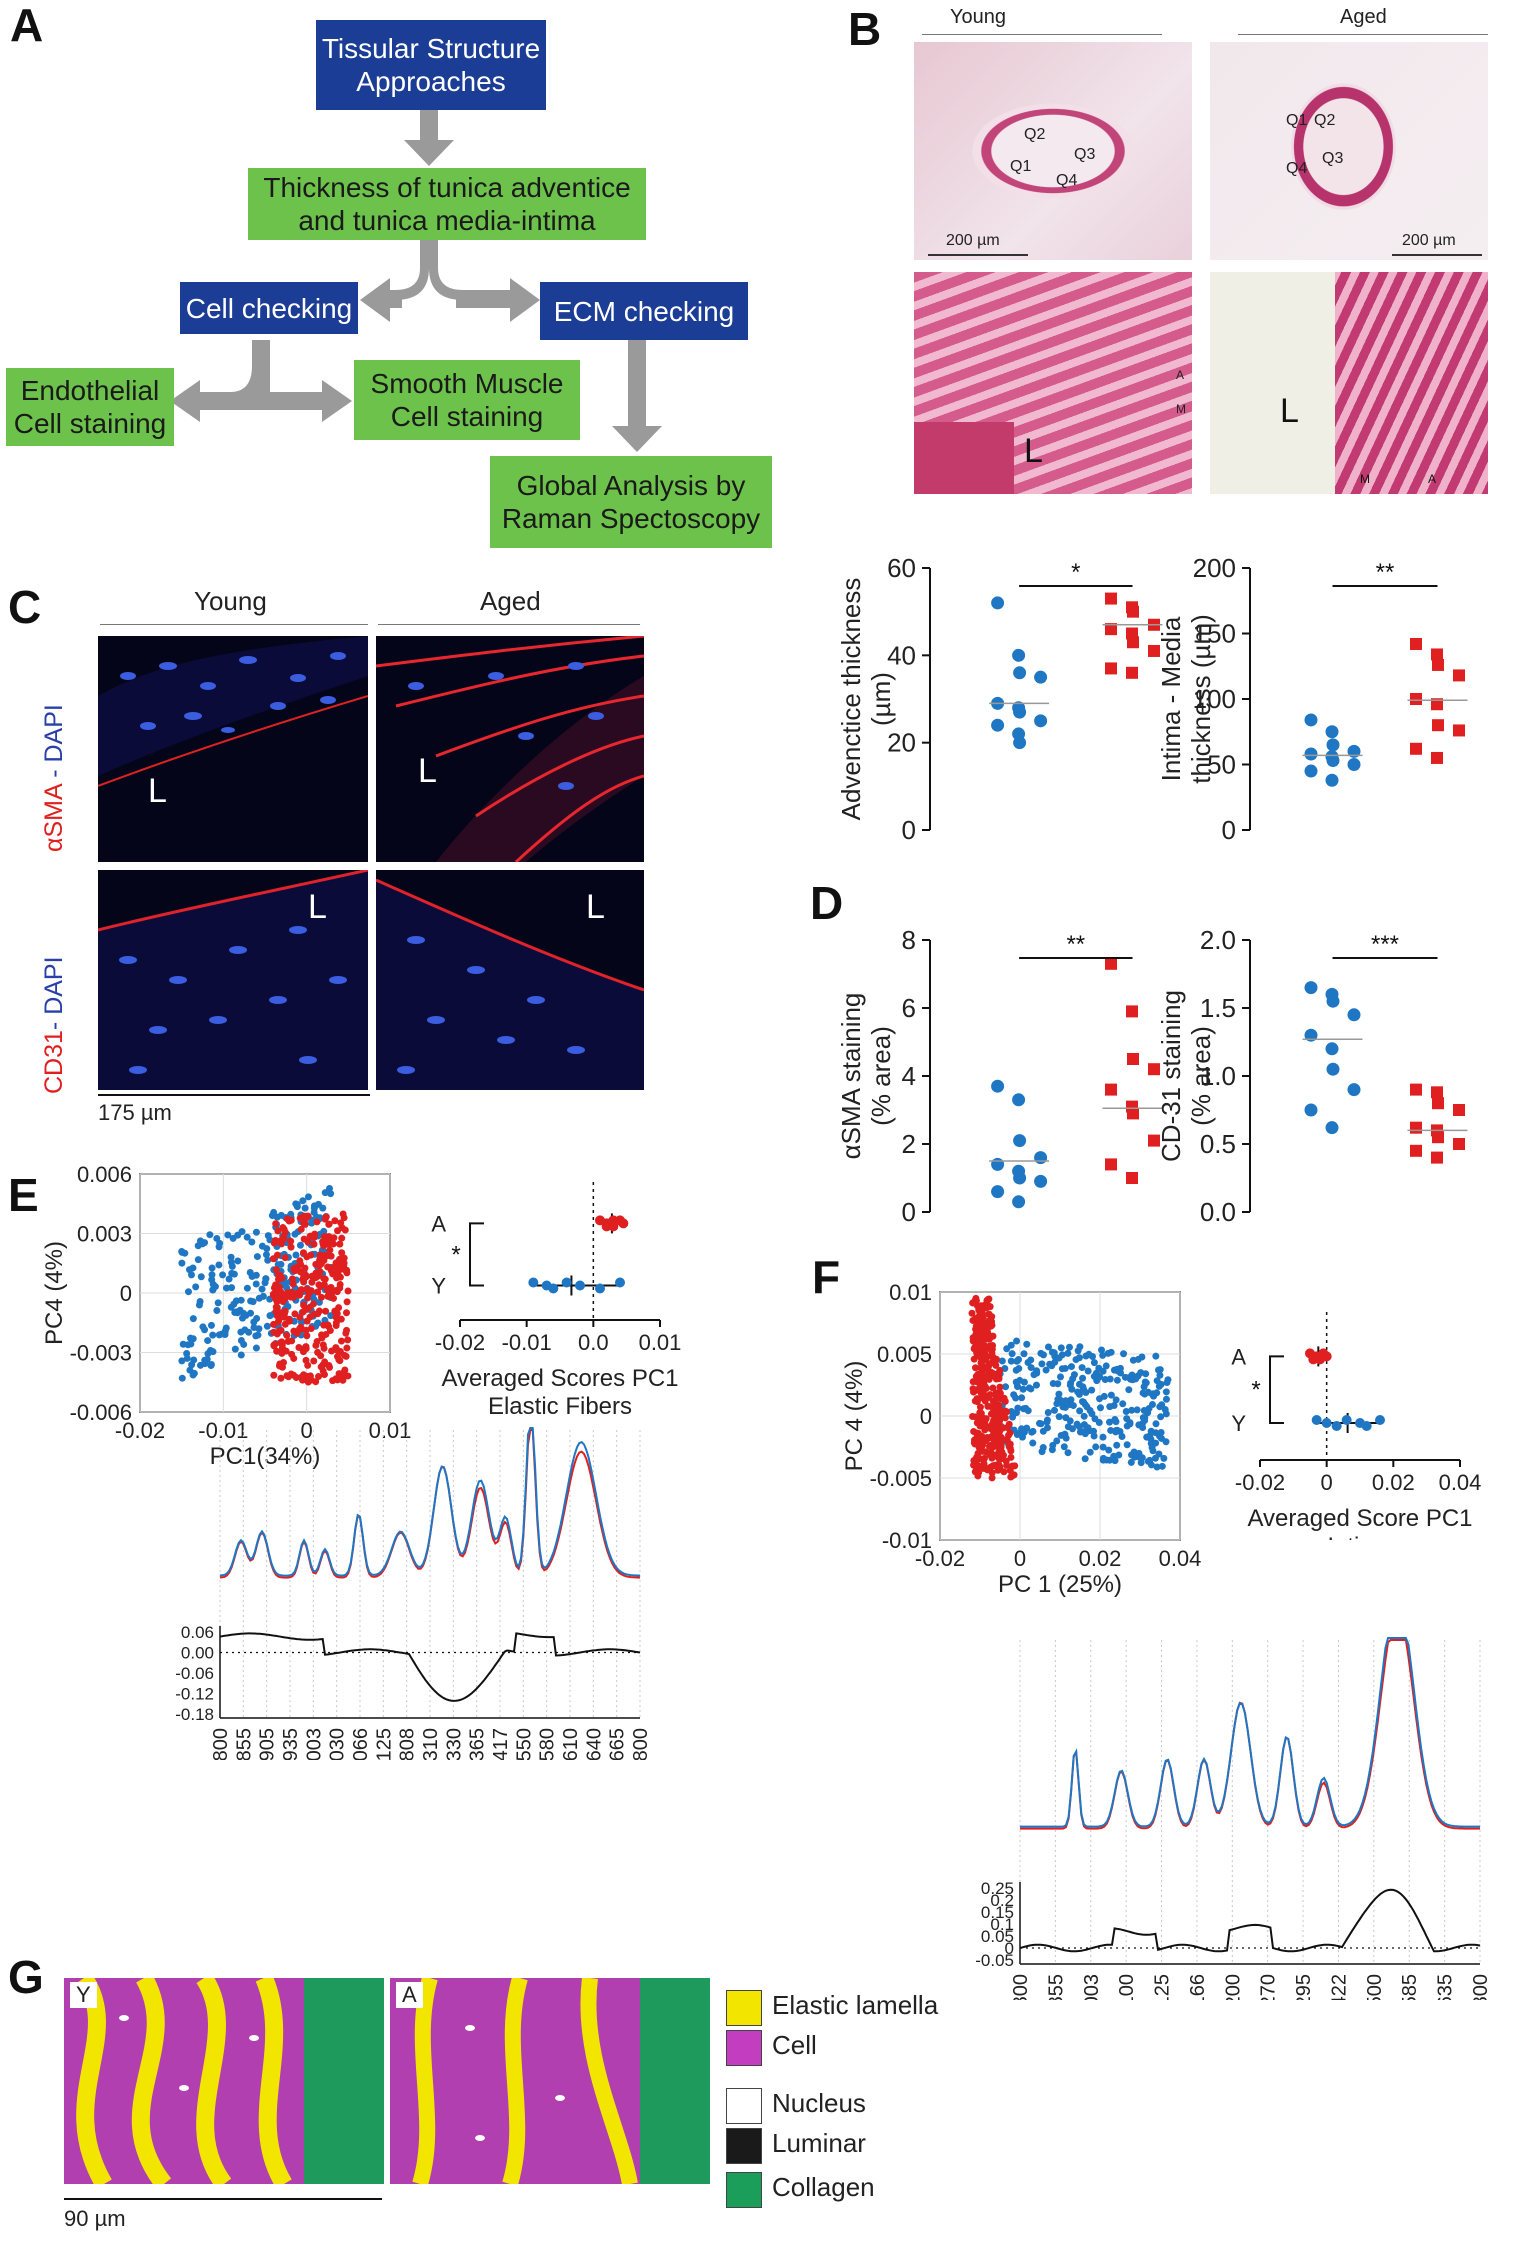  Describe the element at coordinates (1297, 120) in the screenshot. I see `q-label: Q1` at that location.